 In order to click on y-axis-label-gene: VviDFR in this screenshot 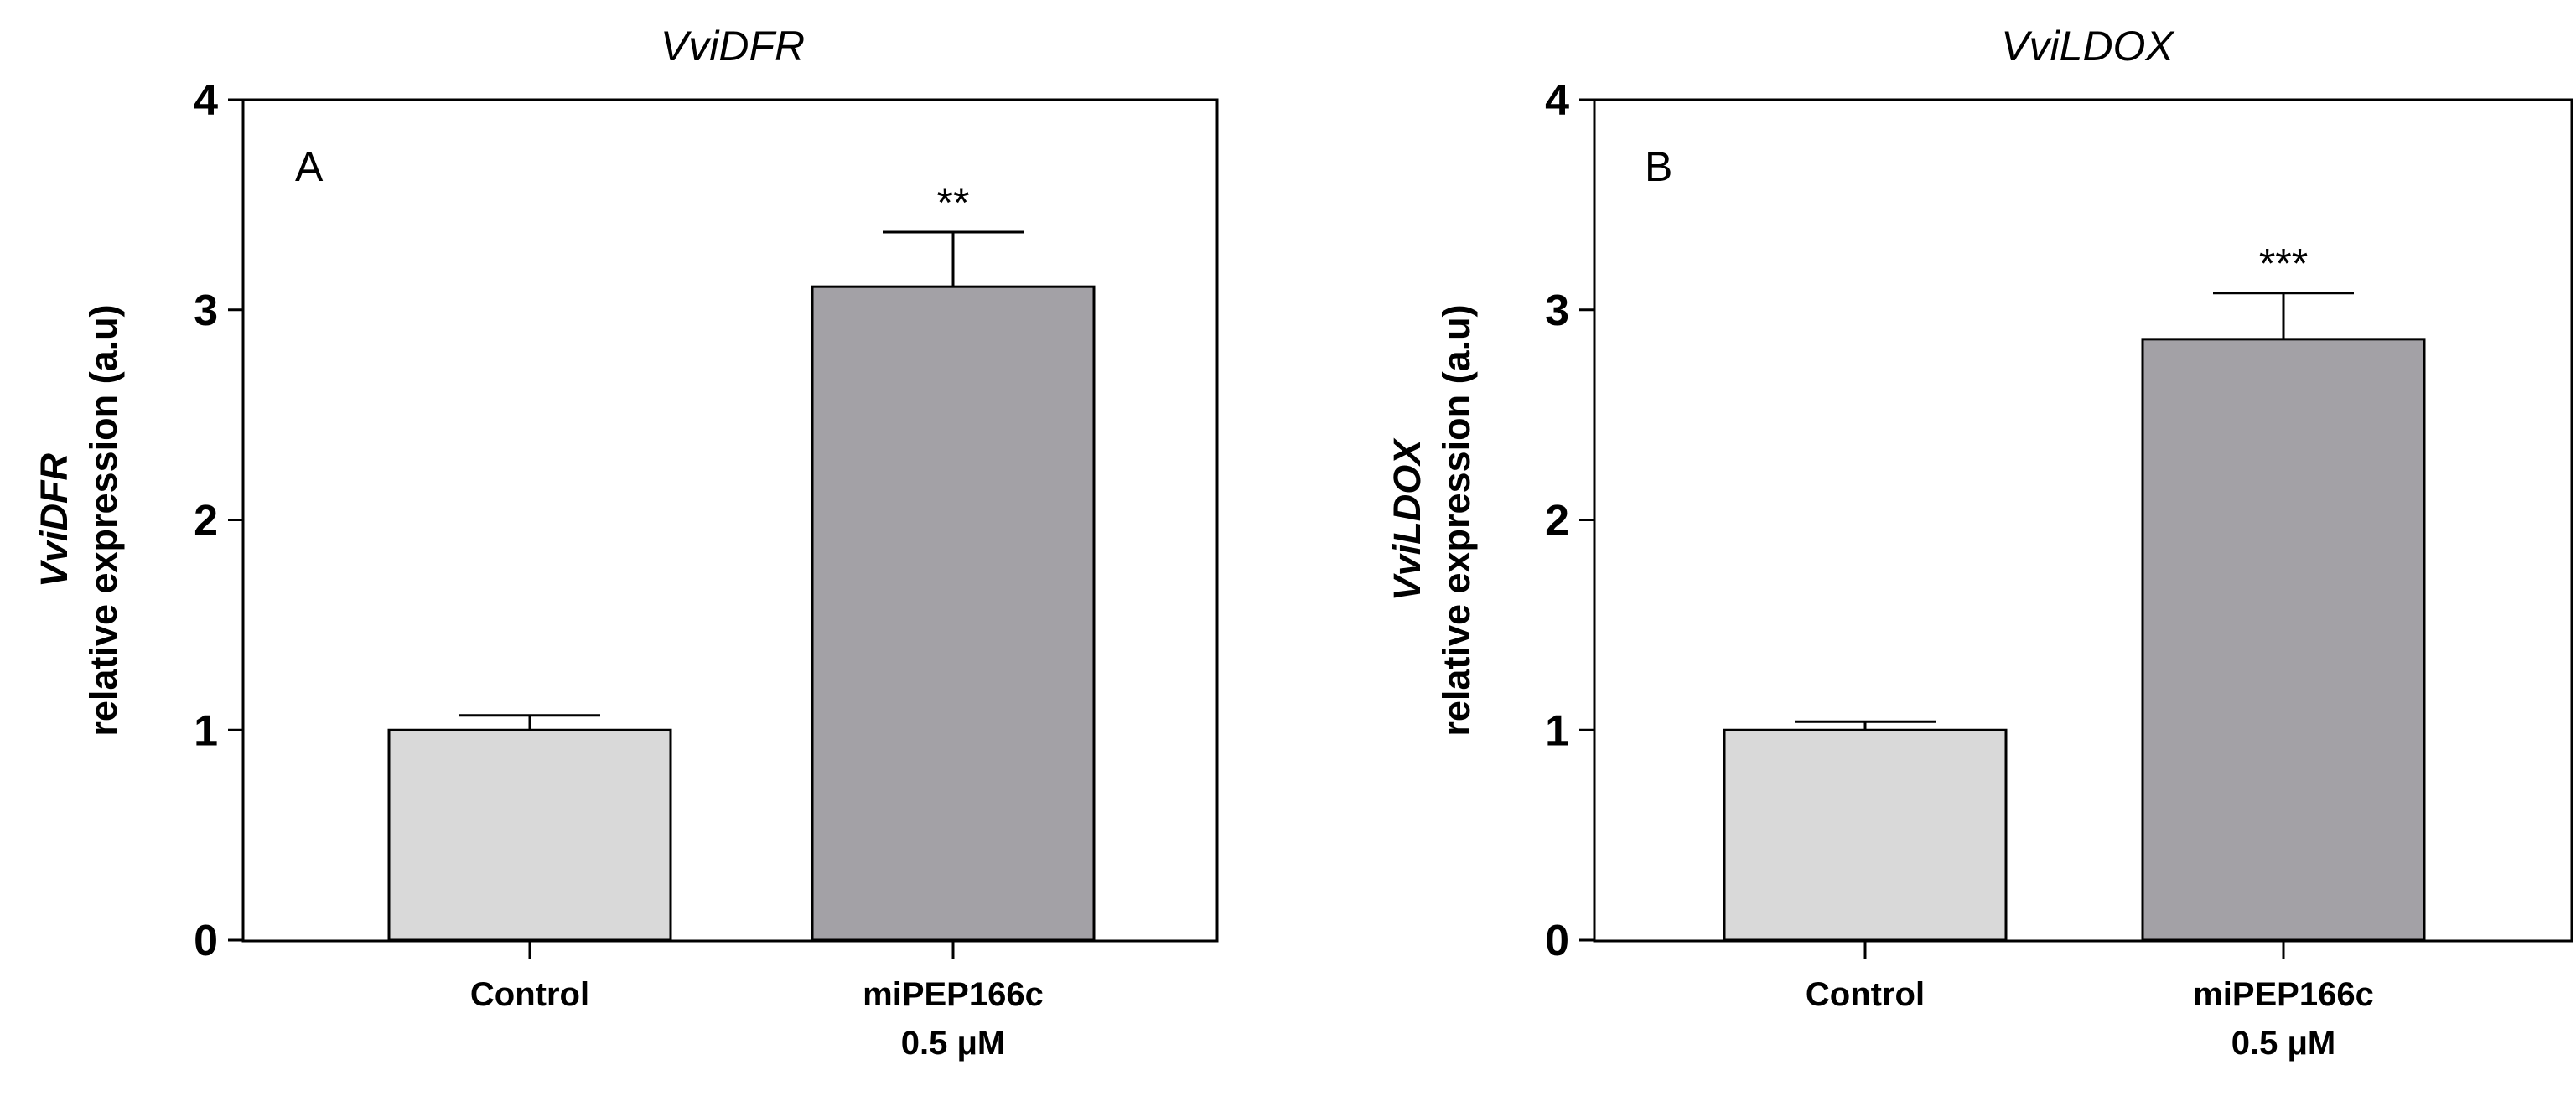, I will do `click(54, 519)`.